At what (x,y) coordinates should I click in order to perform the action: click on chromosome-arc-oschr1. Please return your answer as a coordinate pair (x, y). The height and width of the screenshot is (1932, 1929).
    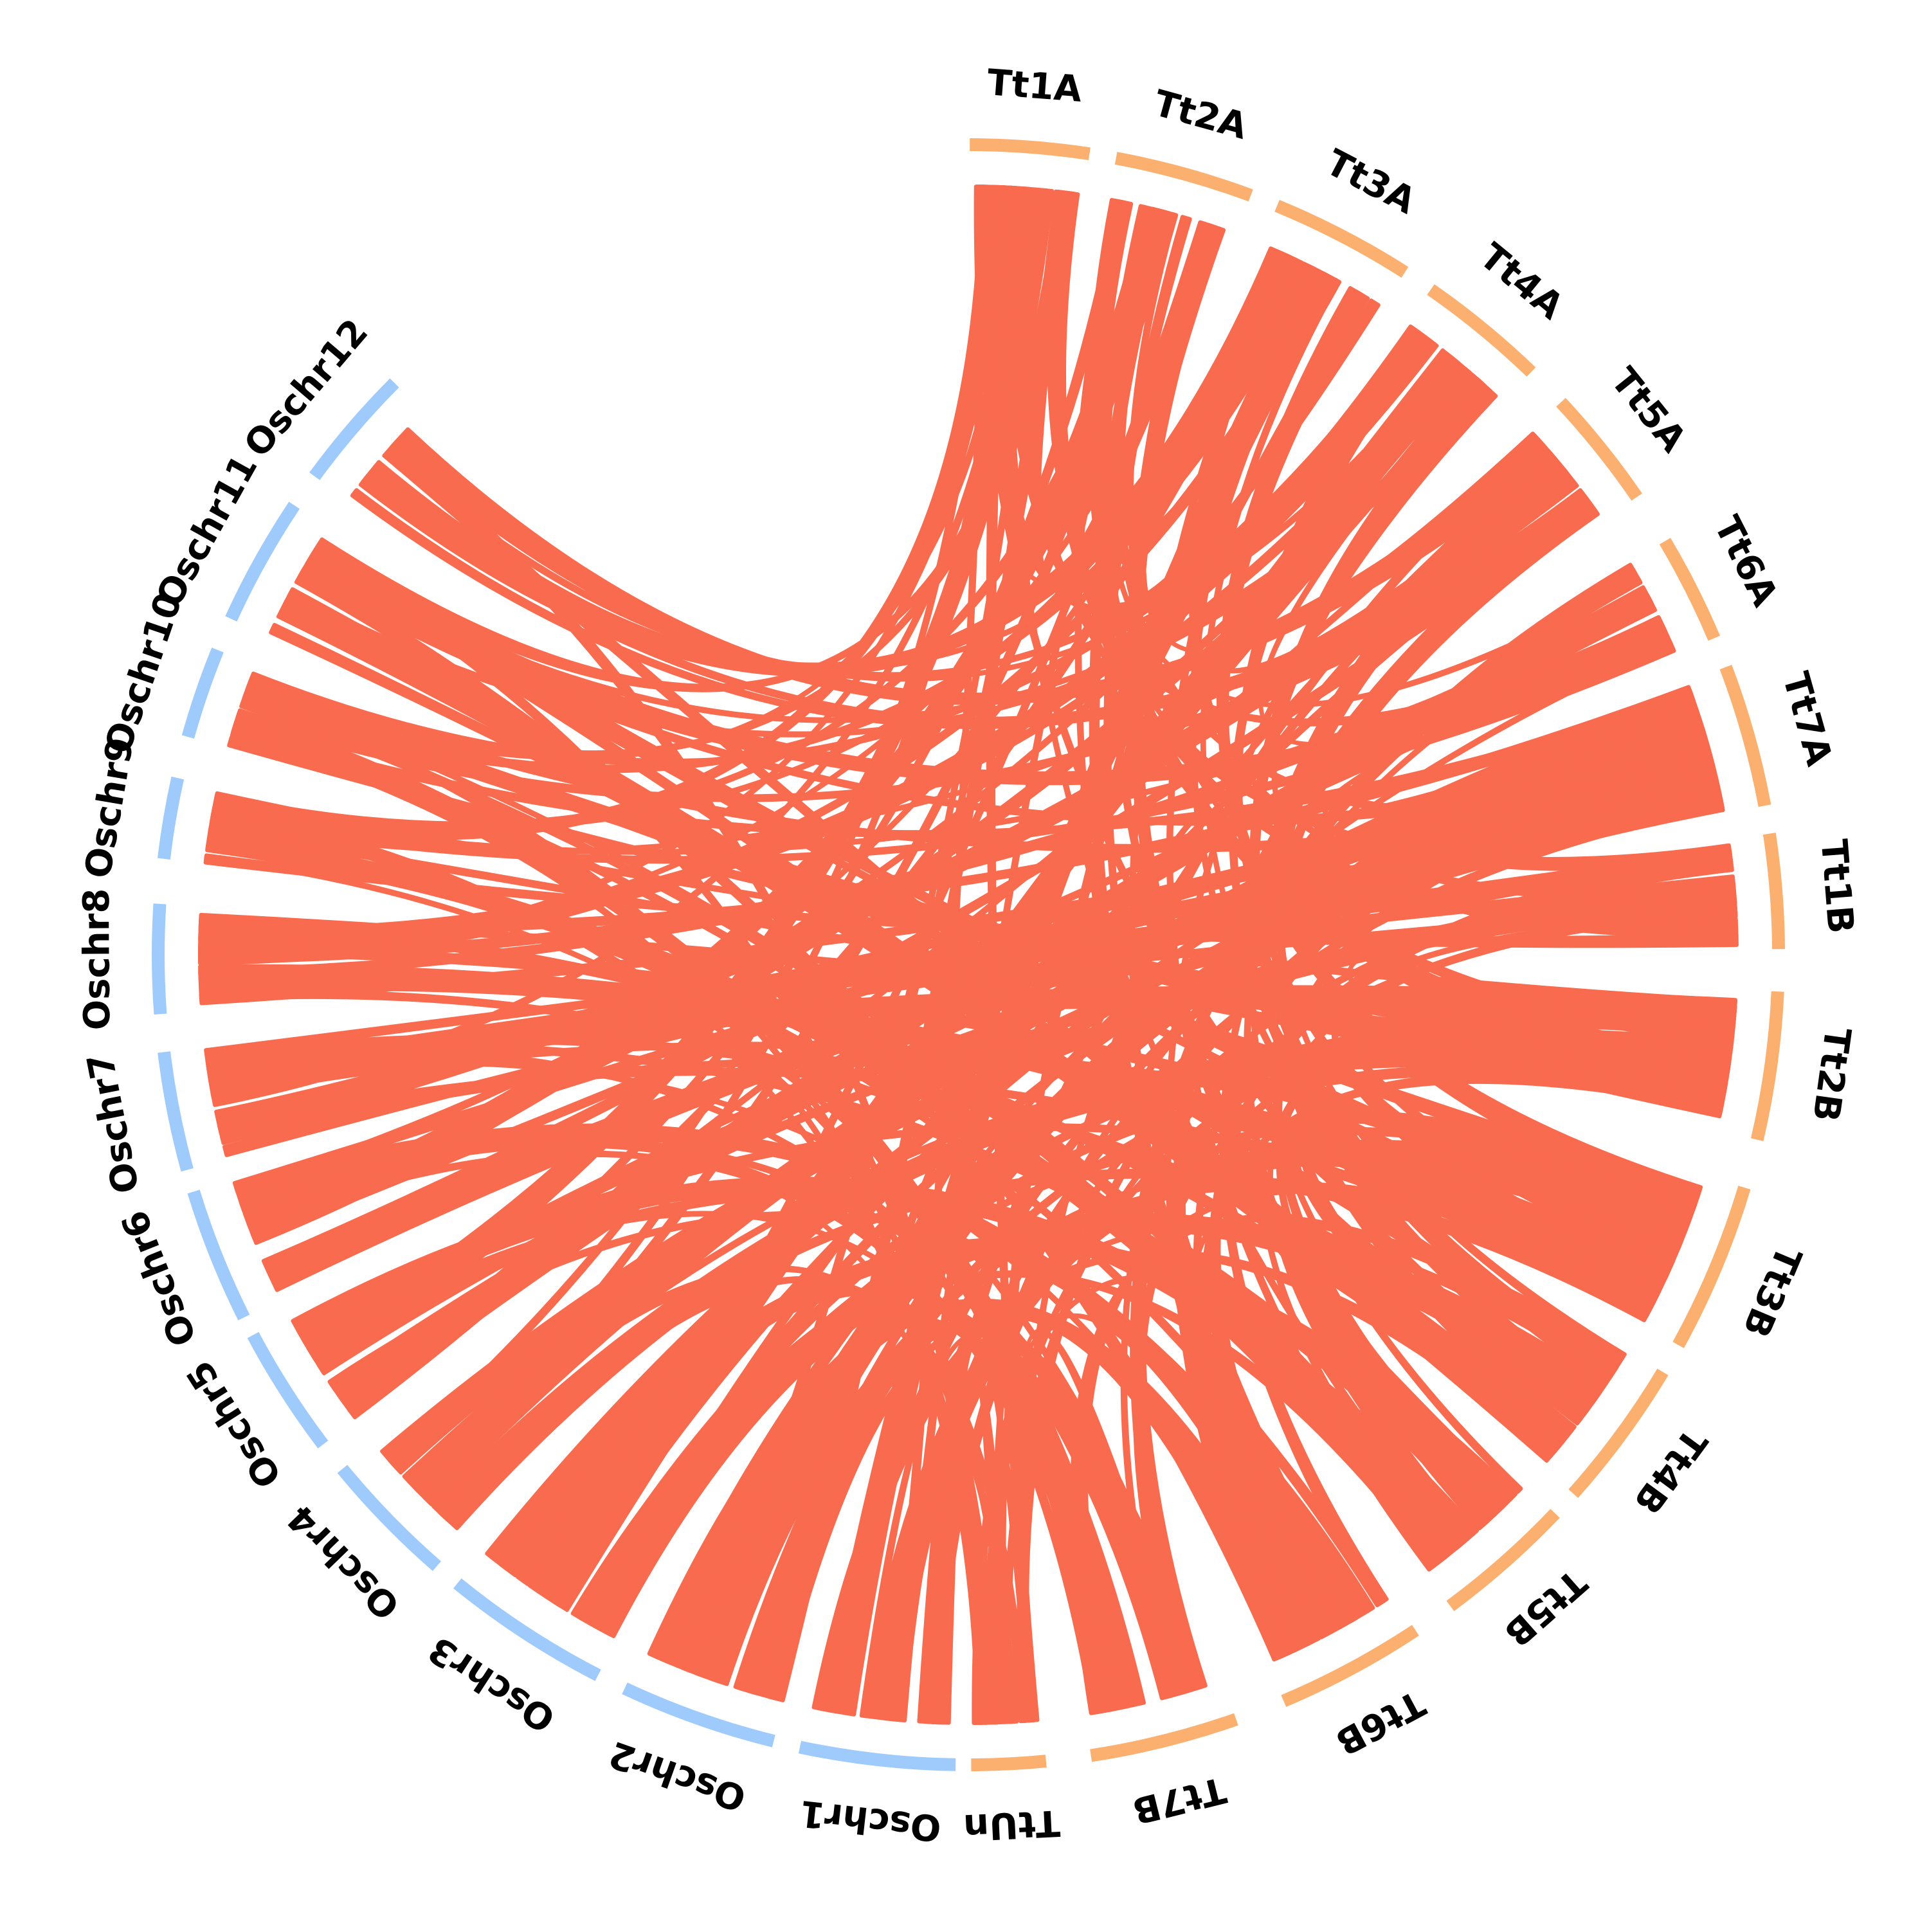
    Looking at the image, I should click on (877, 1755).